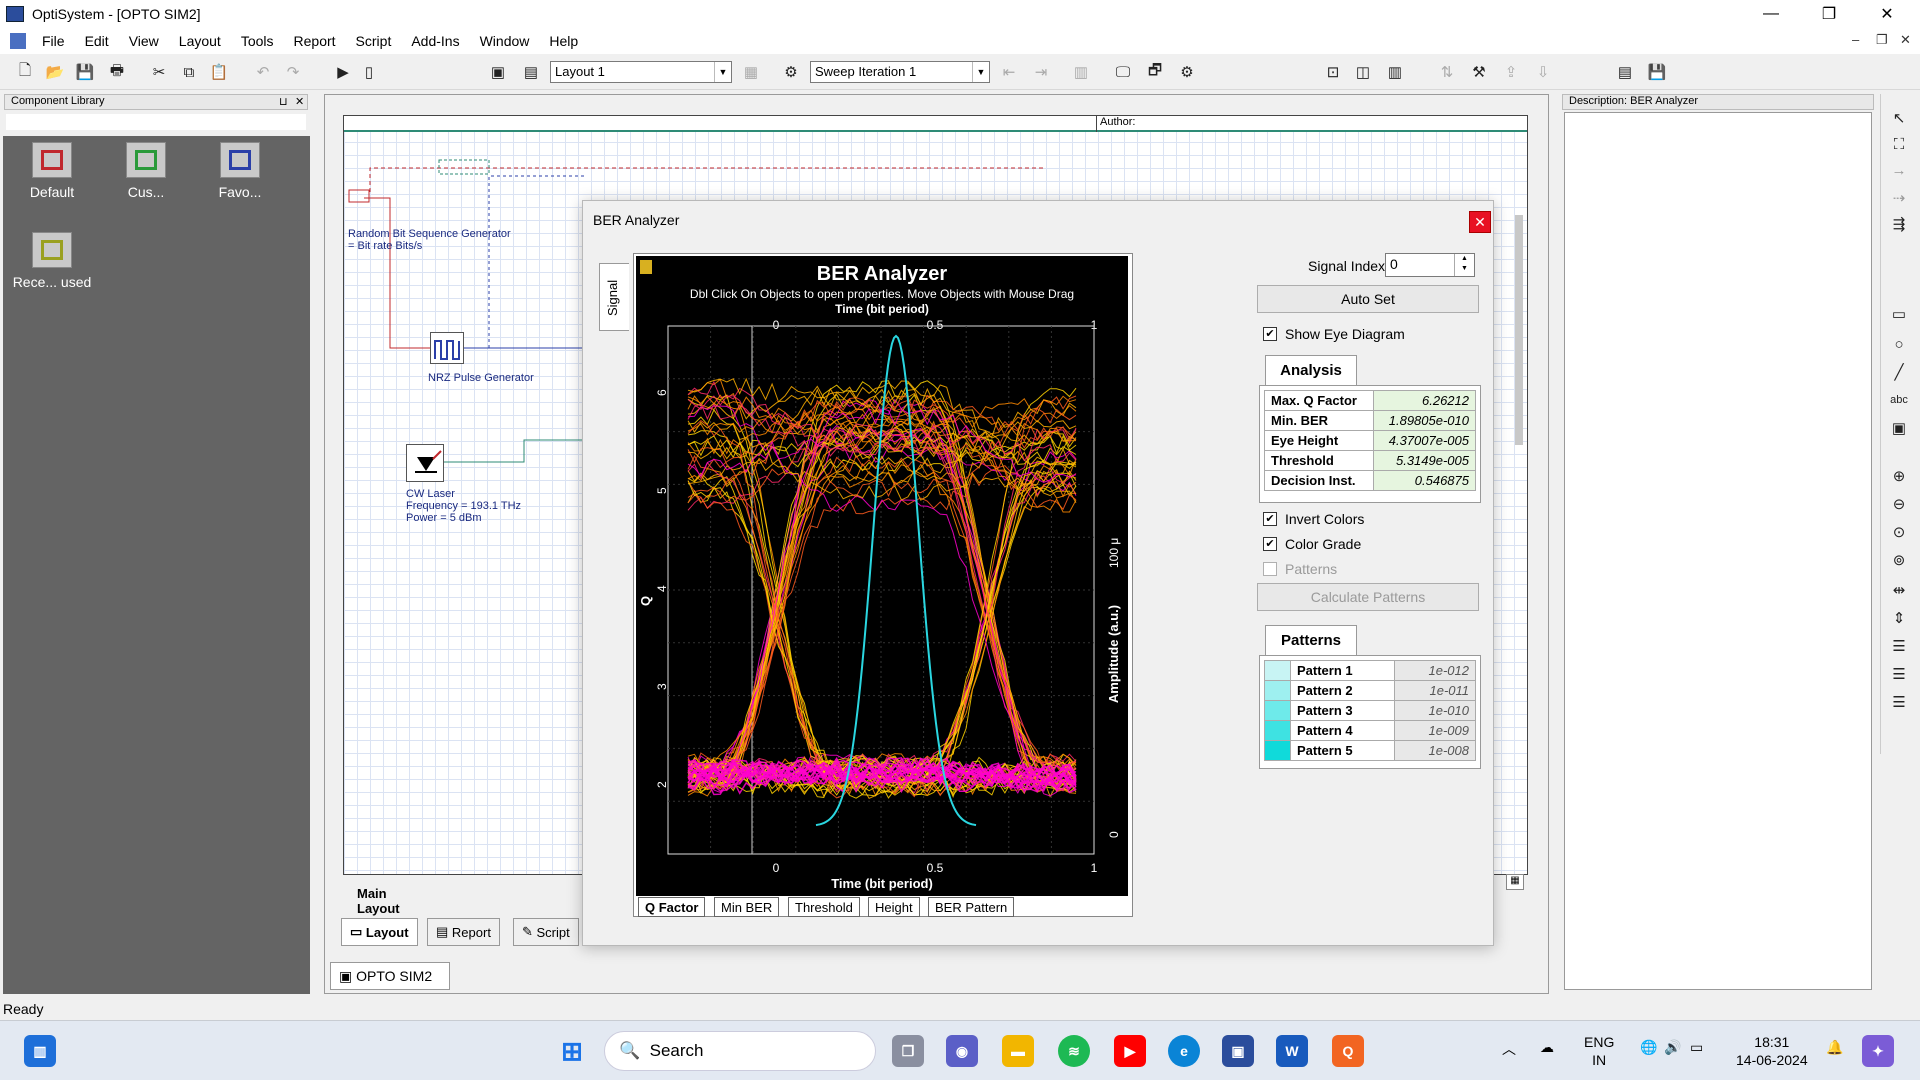 This screenshot has width=1920, height=1080. I want to click on monitor-icon: 🖵, so click(1123, 72).